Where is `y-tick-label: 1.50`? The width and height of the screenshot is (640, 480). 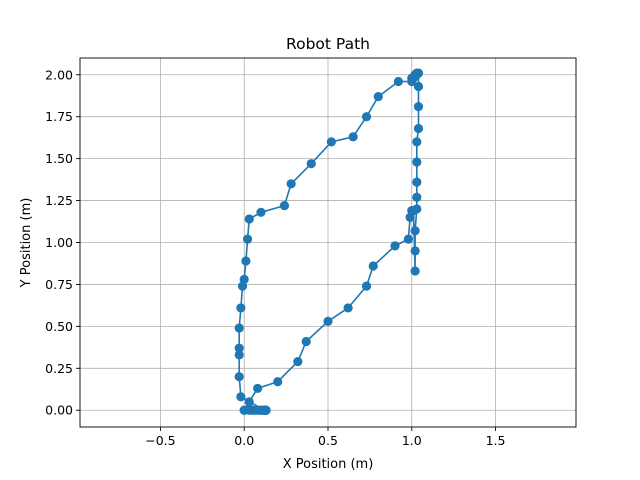 y-tick-label: 1.50 is located at coordinates (59, 158).